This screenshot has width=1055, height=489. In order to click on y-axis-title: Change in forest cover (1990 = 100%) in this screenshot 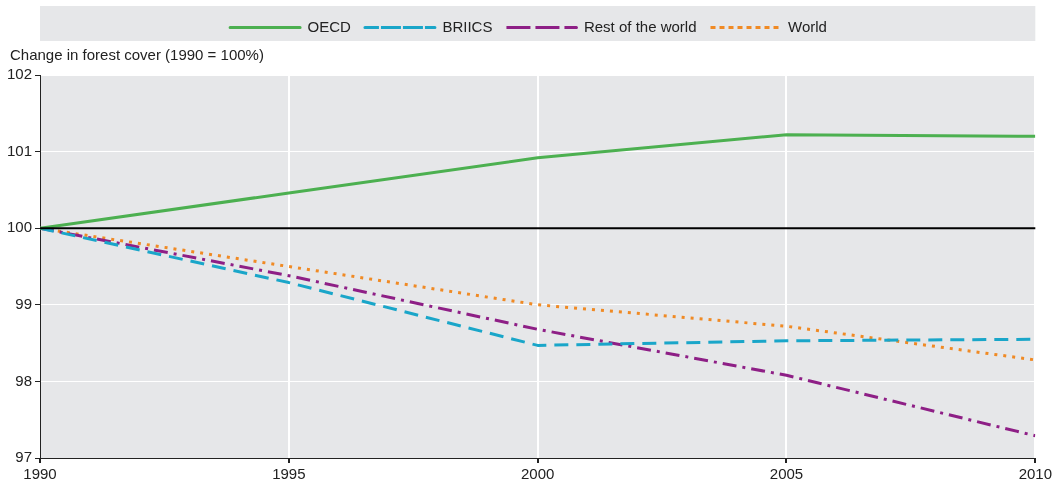, I will do `click(137, 54)`.